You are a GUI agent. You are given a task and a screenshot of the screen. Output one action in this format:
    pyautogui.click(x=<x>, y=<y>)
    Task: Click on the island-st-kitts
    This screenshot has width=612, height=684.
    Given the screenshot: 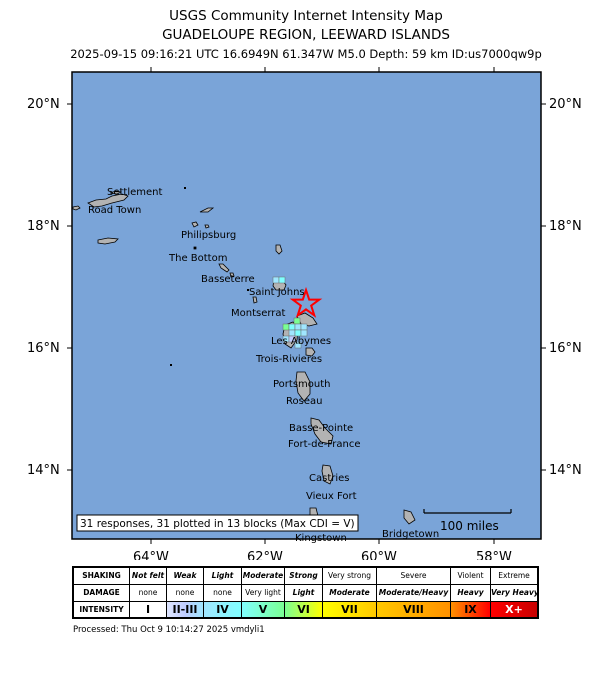 What is the action you would take?
    pyautogui.click(x=224, y=268)
    